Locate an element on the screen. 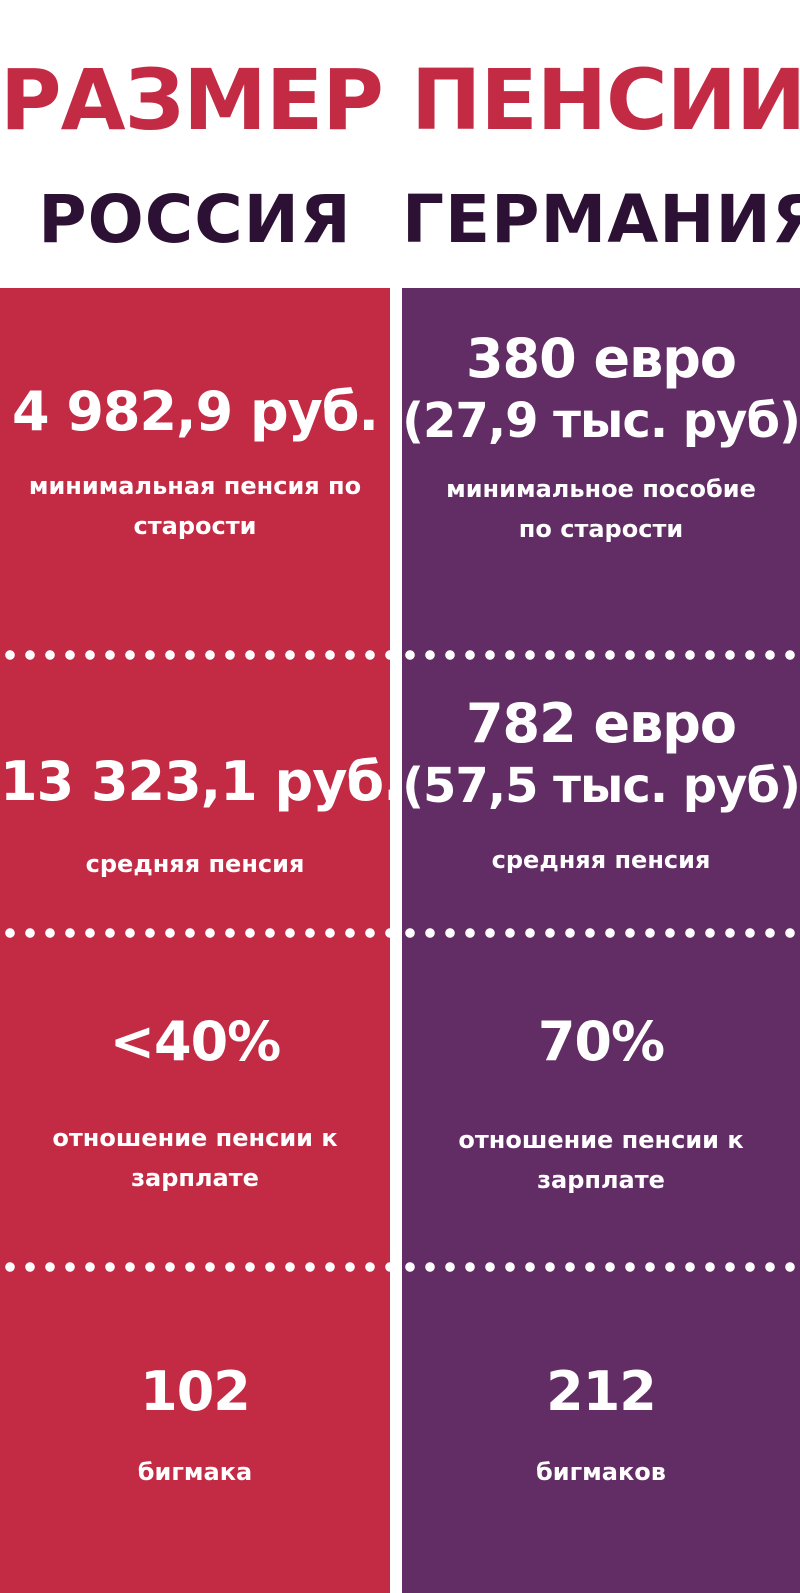  russia-replacement-caption: зарплате is located at coordinates (195, 1178).